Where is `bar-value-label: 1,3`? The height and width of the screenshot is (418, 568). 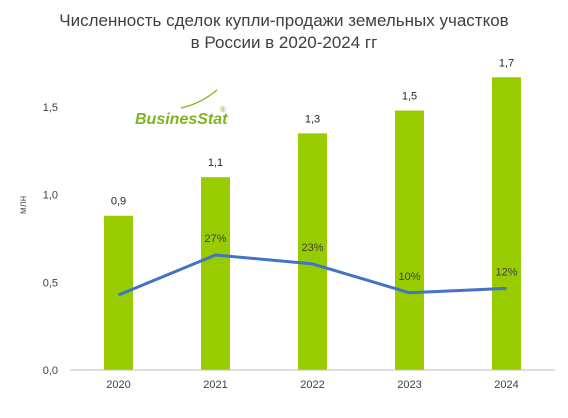
bar-value-label: 1,3 is located at coordinates (312, 119).